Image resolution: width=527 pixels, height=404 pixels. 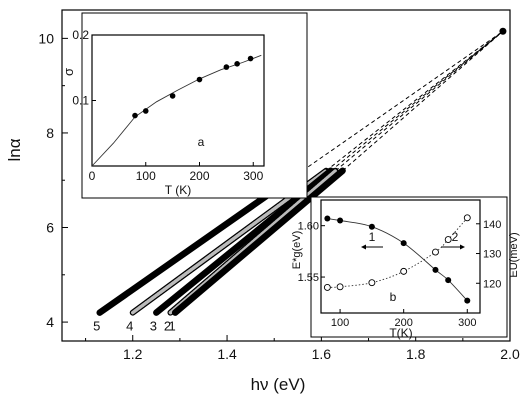 I want to click on main-x-axis-label: hν (eV), so click(x=278, y=384).